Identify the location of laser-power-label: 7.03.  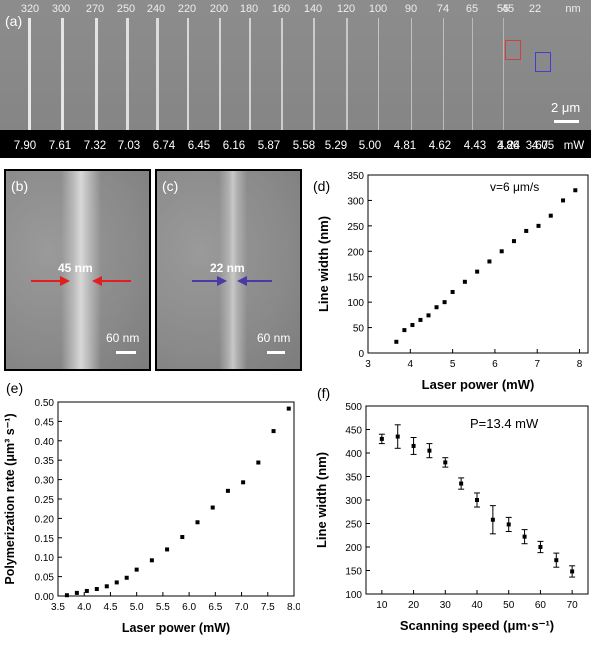
(129, 146).